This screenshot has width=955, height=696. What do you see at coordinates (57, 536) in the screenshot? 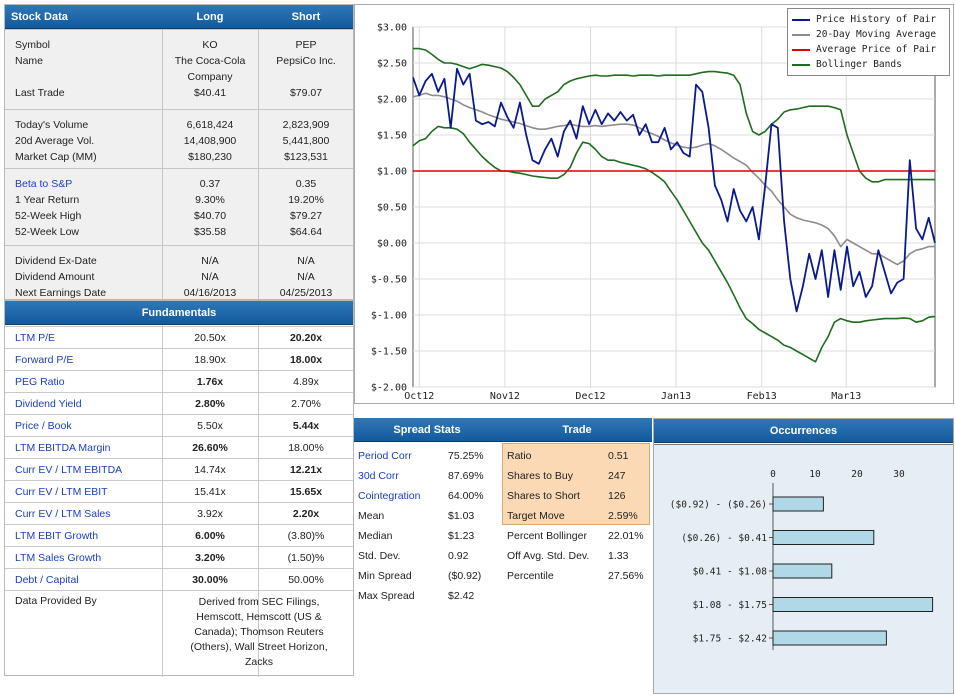
I see `fundamental-link: LTM EBIT Growth` at bounding box center [57, 536].